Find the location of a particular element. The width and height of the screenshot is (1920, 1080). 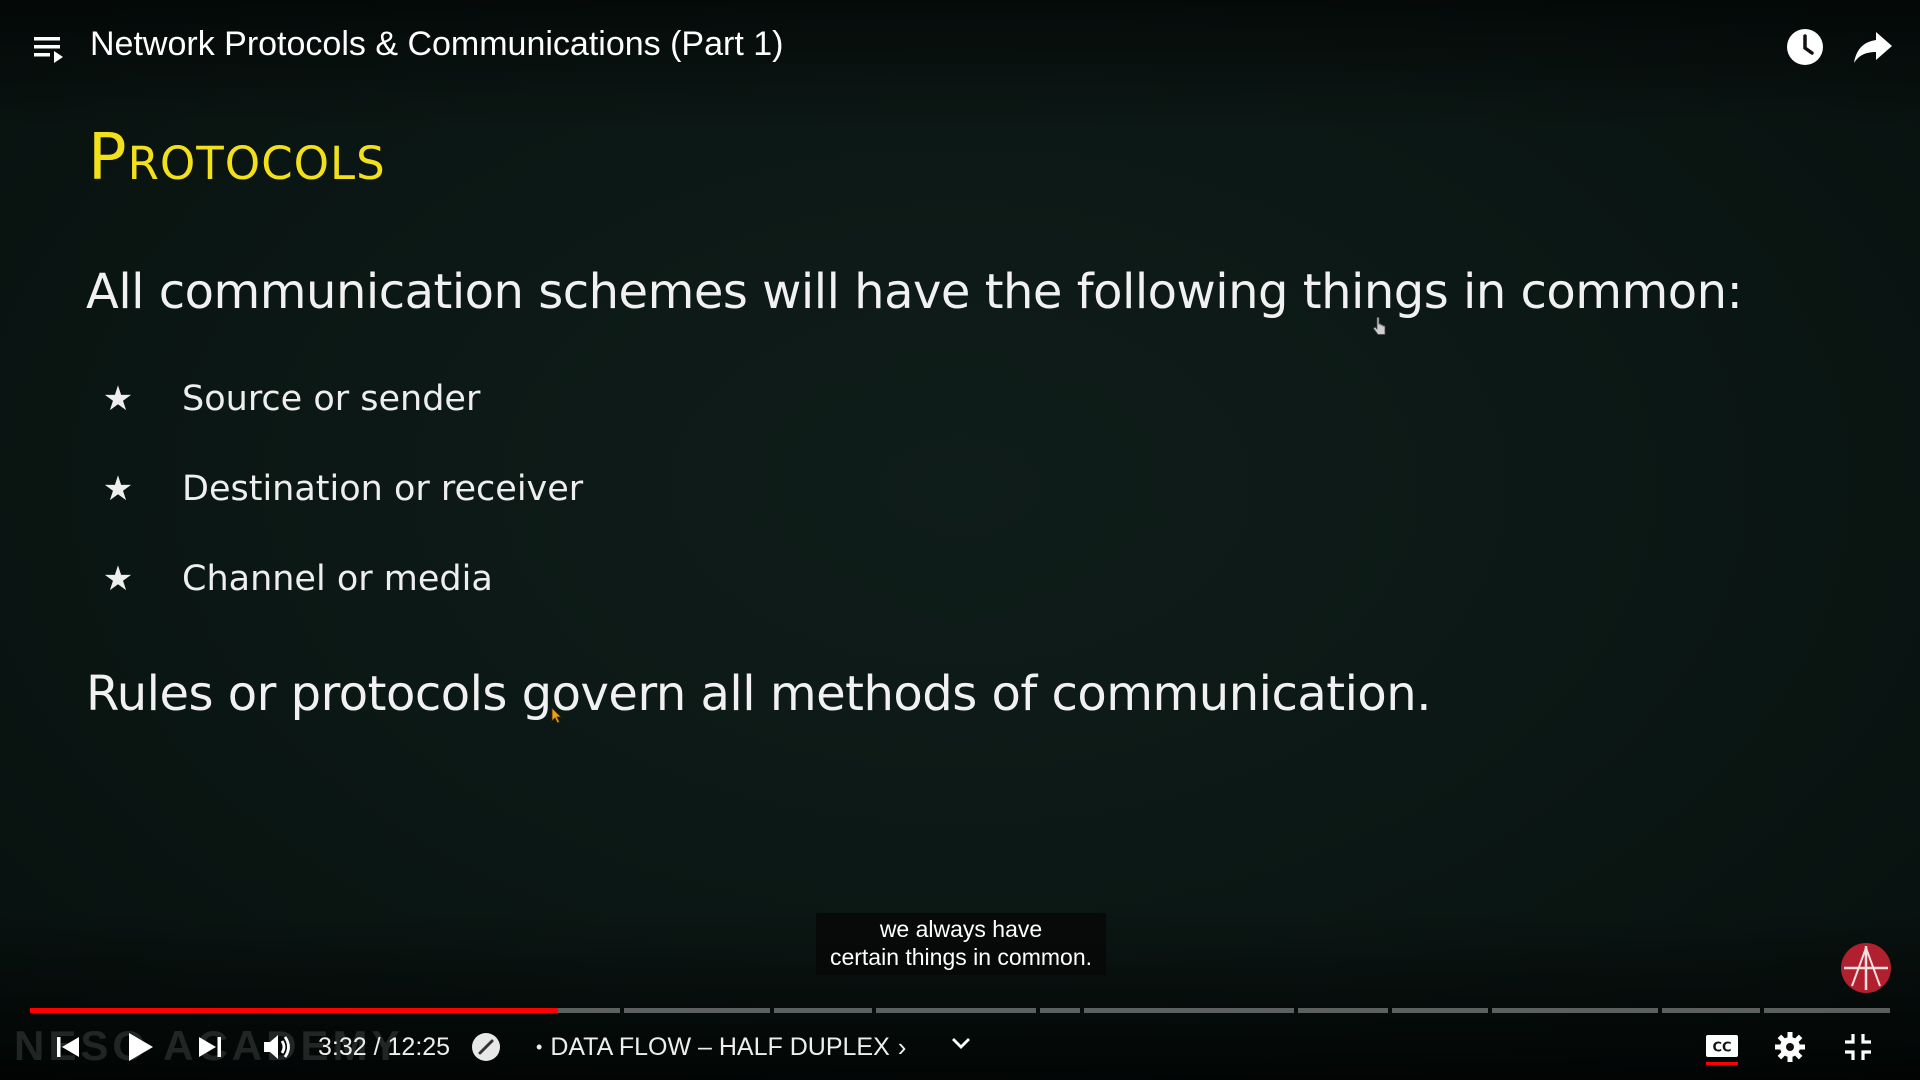

top-gradient is located at coordinates (960, 65).